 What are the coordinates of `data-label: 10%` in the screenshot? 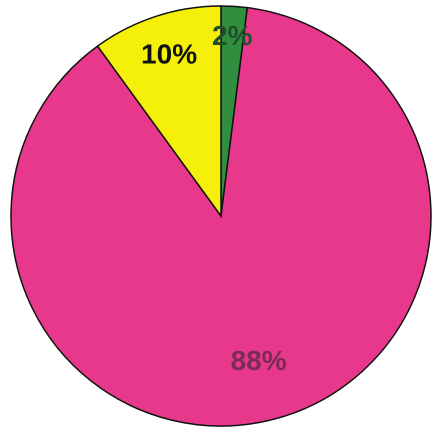 It's located at (169, 54).